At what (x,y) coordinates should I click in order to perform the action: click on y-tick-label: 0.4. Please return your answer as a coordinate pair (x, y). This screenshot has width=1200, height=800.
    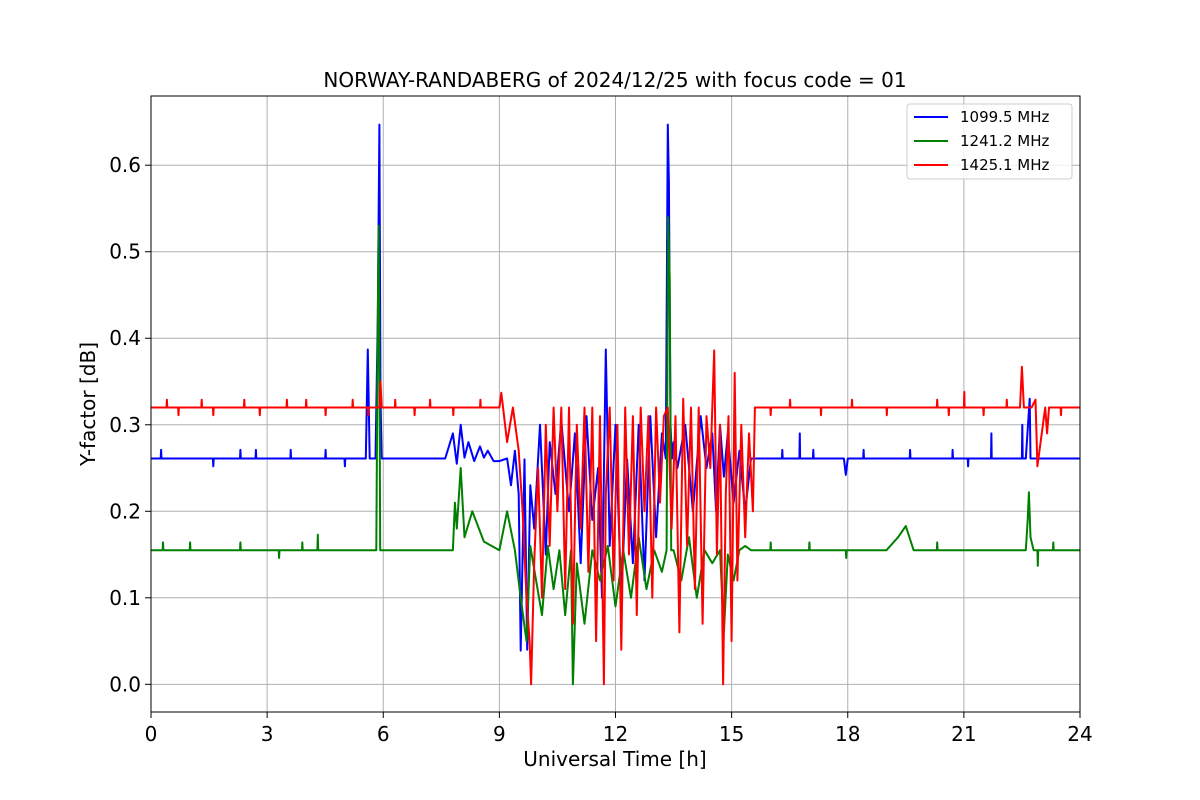
    Looking at the image, I should click on (125, 338).